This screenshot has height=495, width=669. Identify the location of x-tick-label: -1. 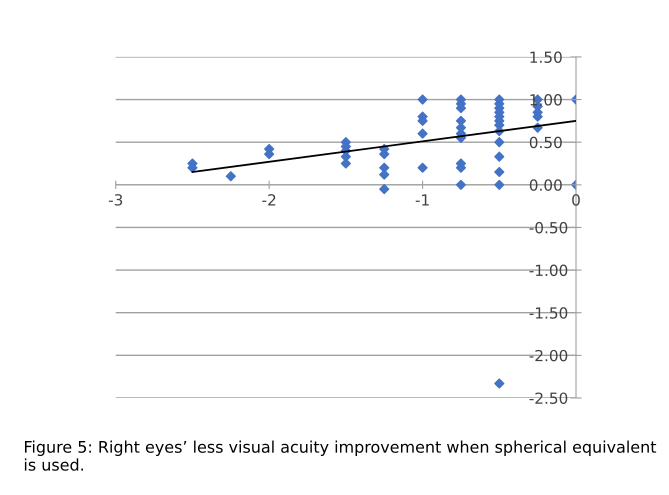
(422, 200).